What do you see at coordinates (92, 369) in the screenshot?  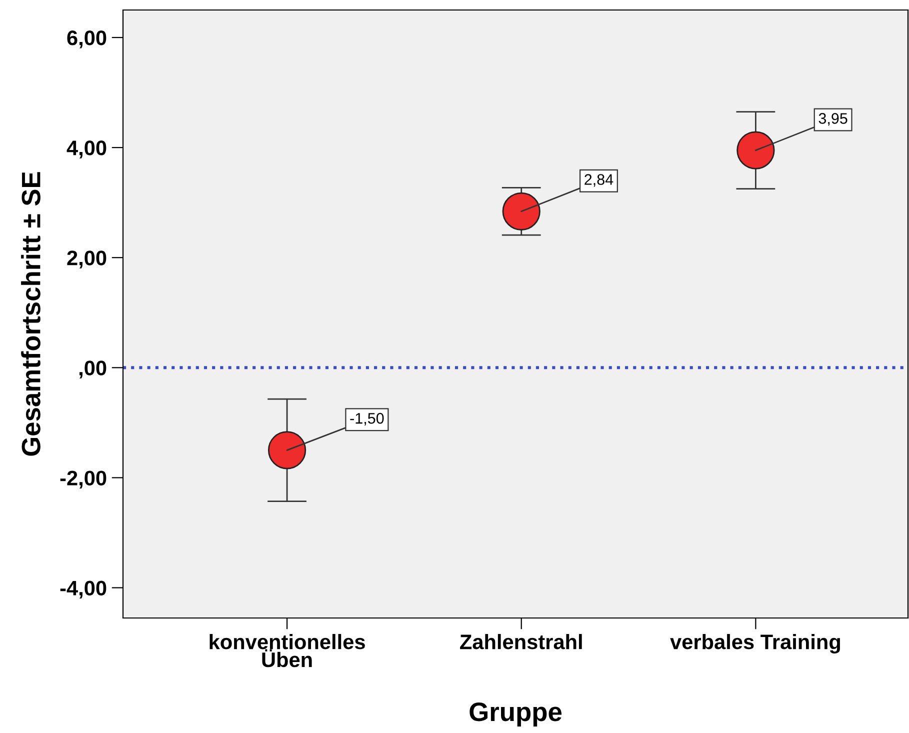 I see `y-tick-label: ,00` at bounding box center [92, 369].